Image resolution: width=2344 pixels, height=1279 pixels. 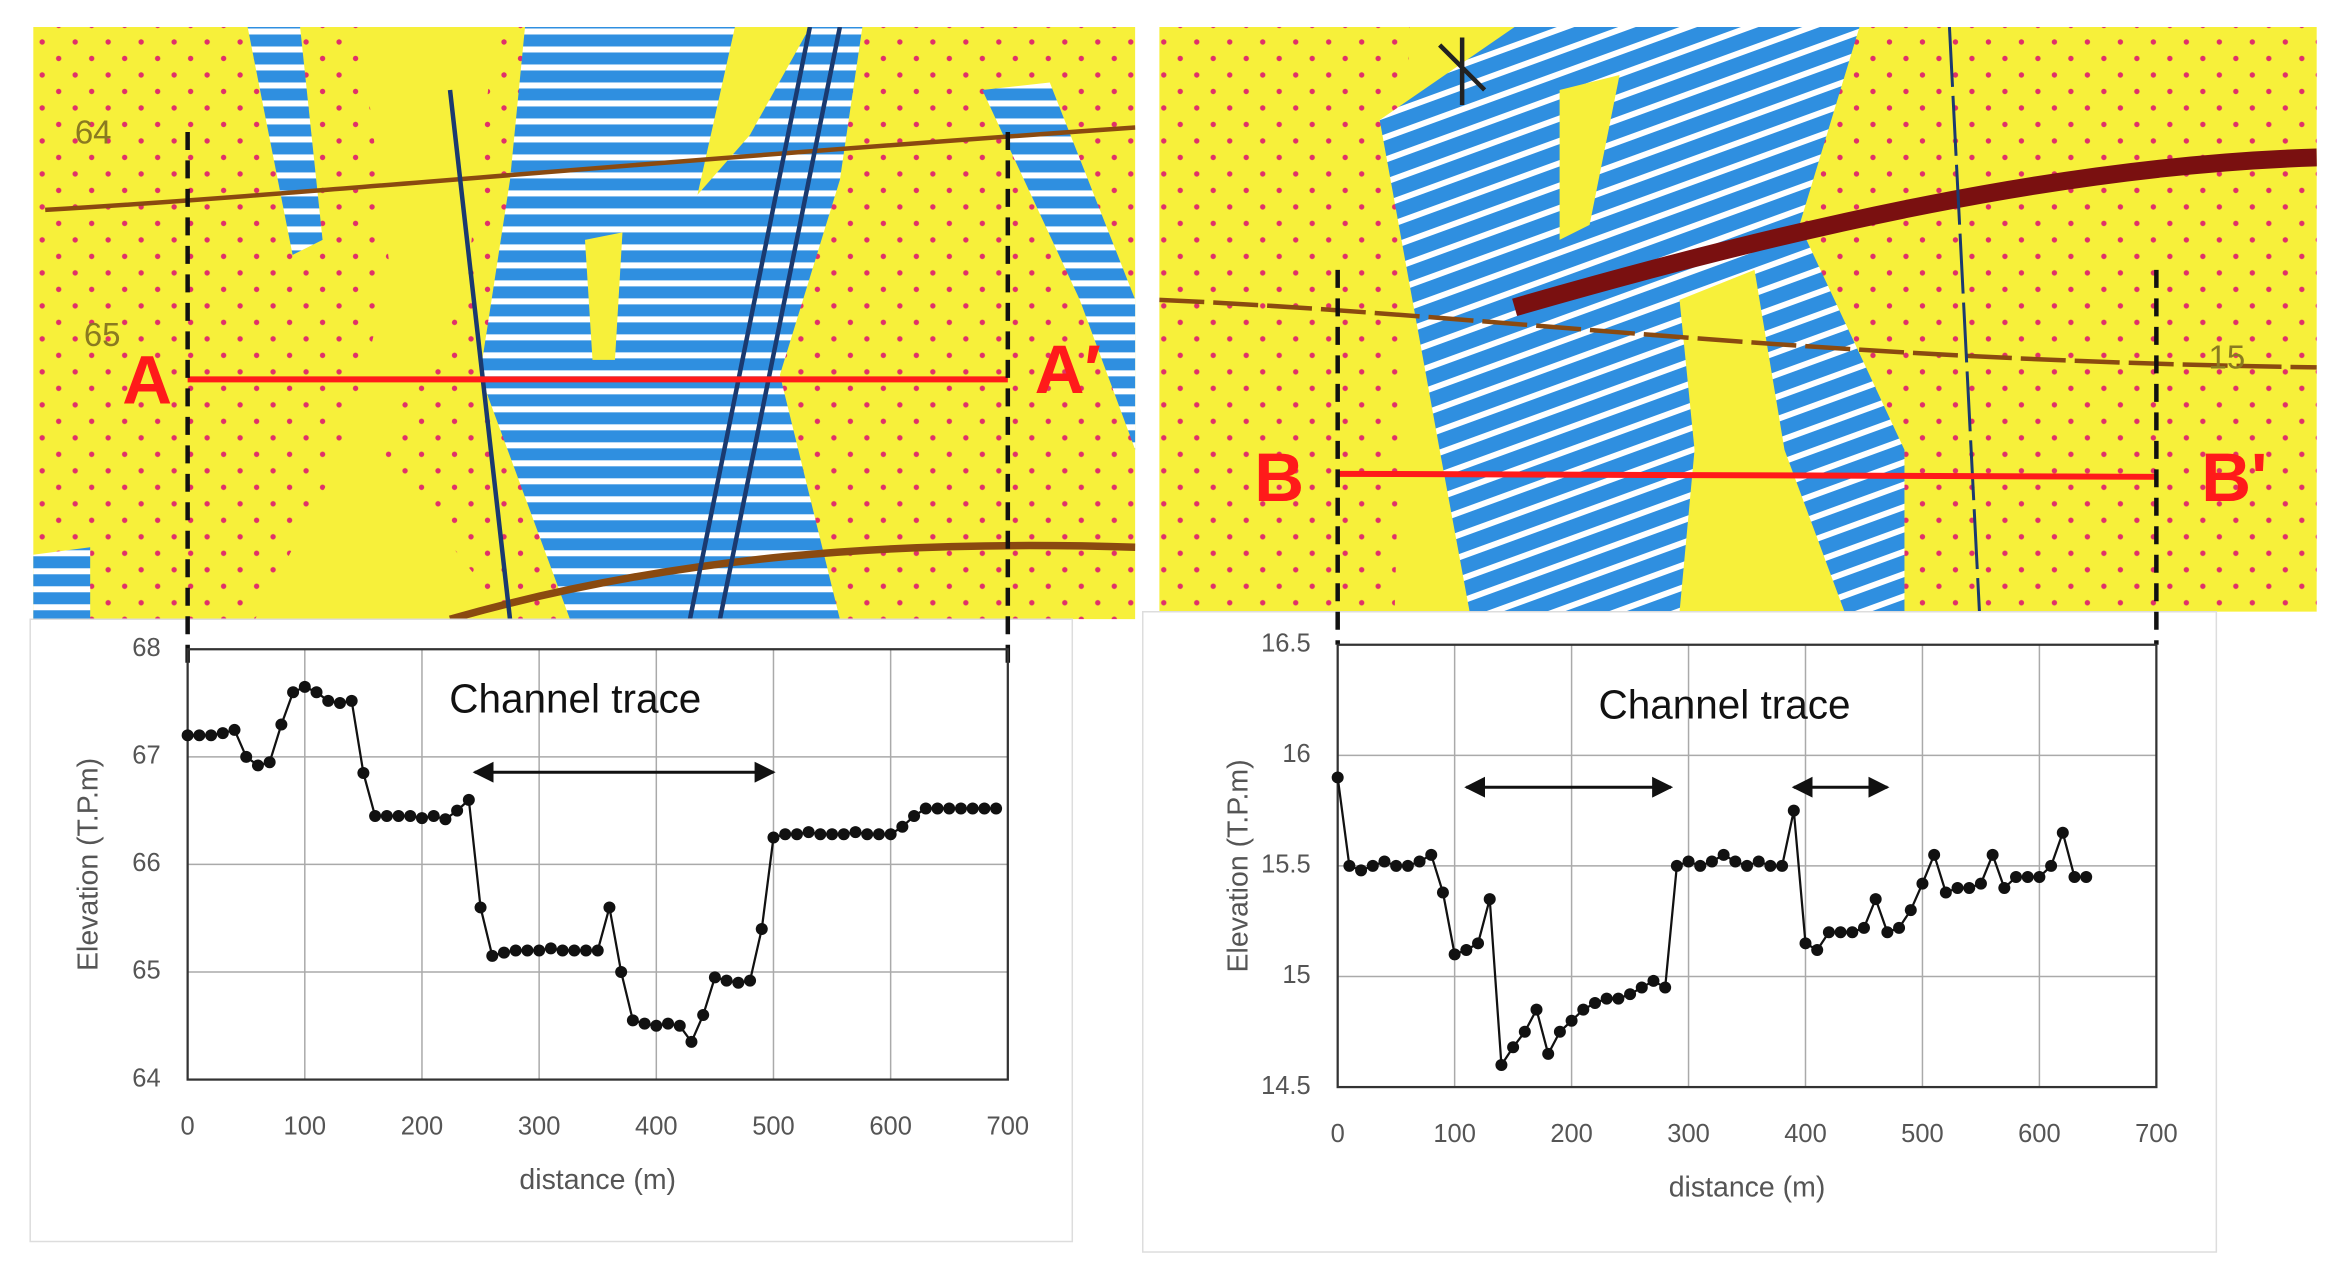 I want to click on contour-label: 65, so click(x=102, y=334).